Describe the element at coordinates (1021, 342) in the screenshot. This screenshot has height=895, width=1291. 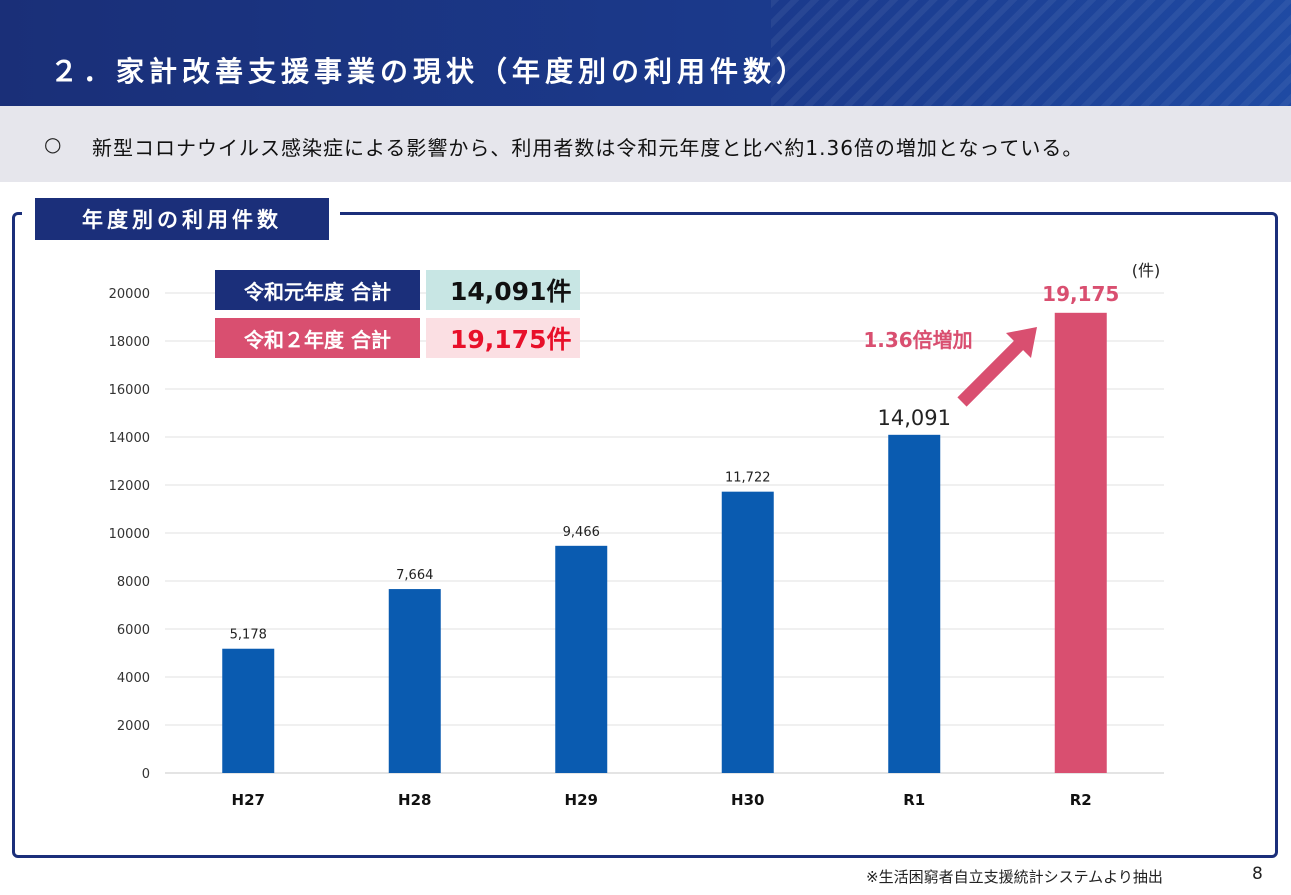
I see `growth-arrow-head` at that location.